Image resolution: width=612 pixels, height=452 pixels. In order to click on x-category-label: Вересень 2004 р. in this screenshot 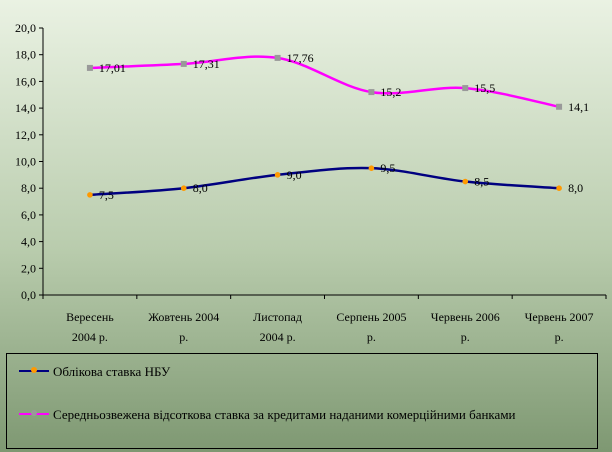, I will do `click(90, 327)`.